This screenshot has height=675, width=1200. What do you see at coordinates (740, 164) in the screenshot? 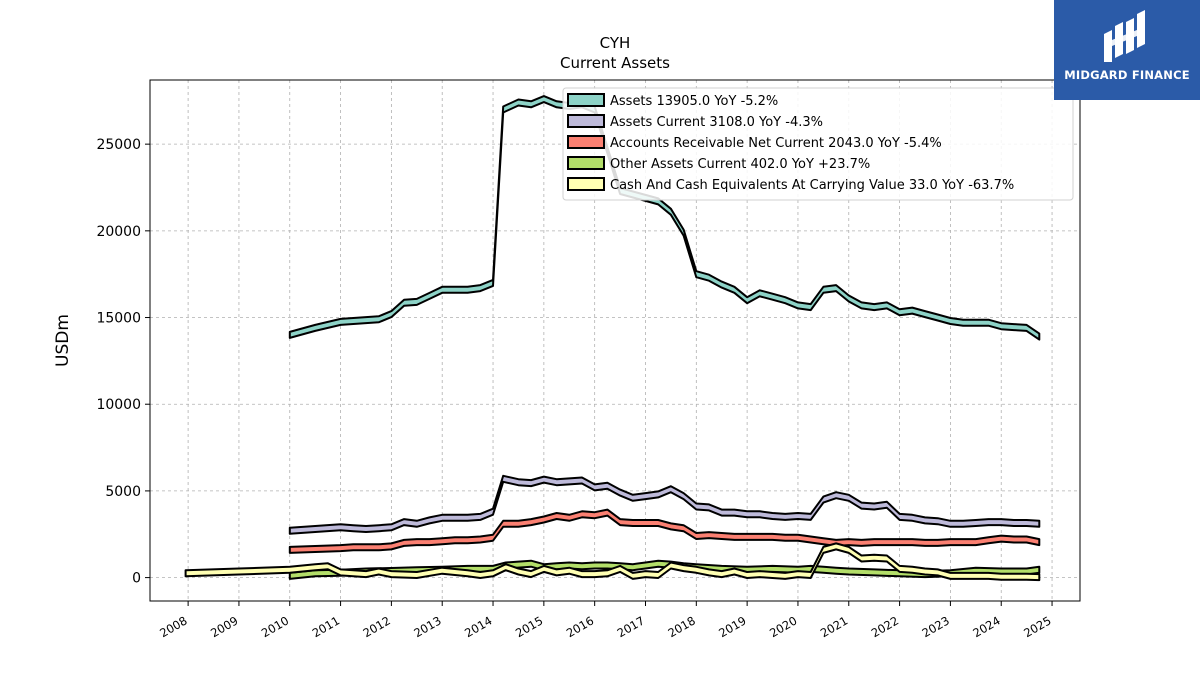
I see `legend-label-3: Other Assets Current 402.0 YoY +23.7%` at bounding box center [740, 164].